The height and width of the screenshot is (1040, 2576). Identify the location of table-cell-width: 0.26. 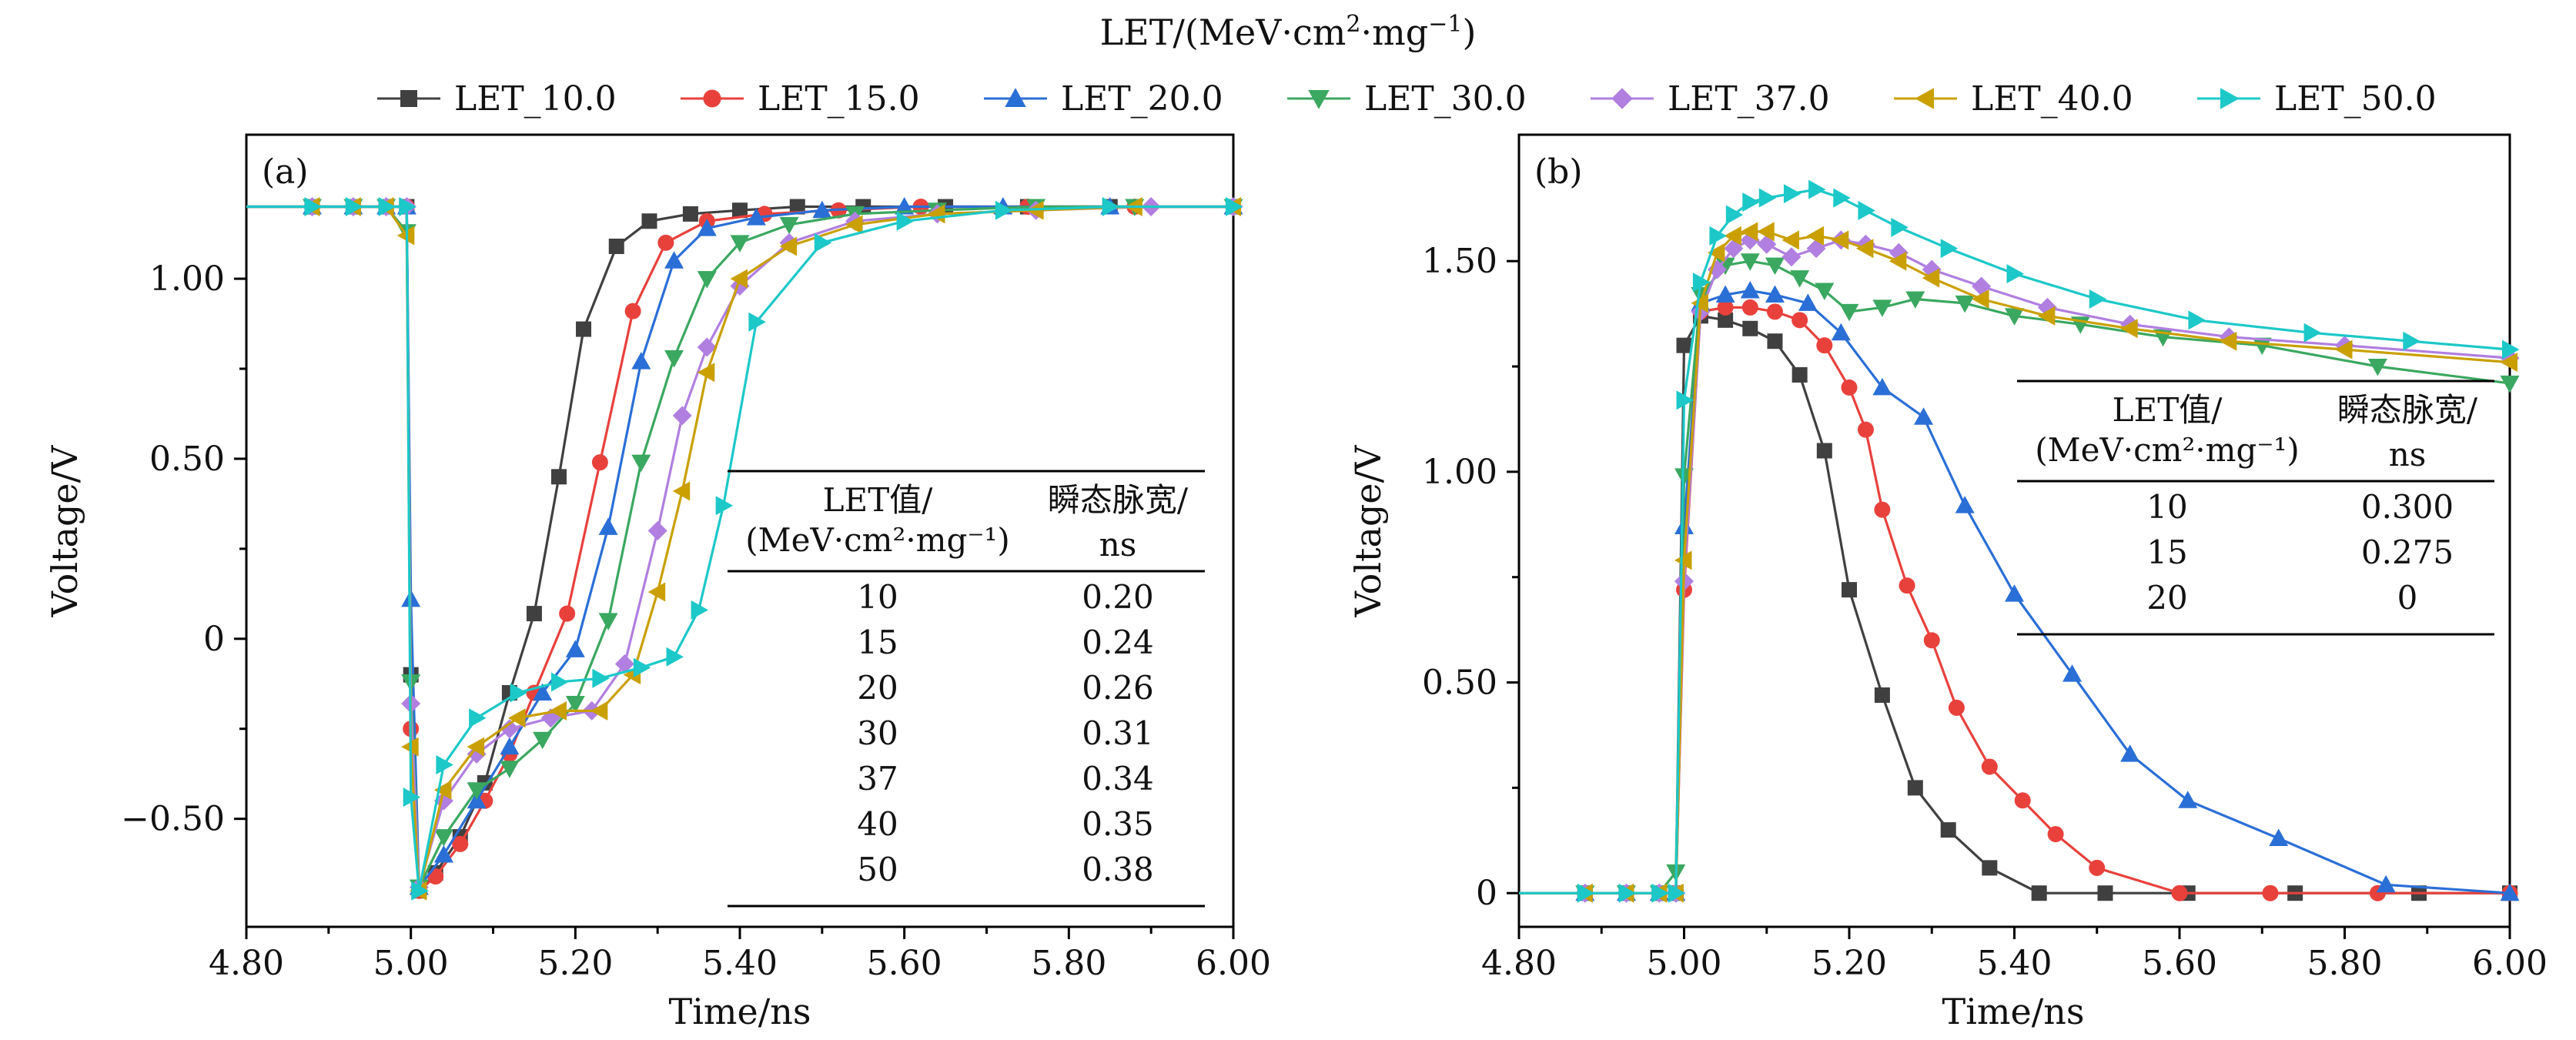
(1118, 688).